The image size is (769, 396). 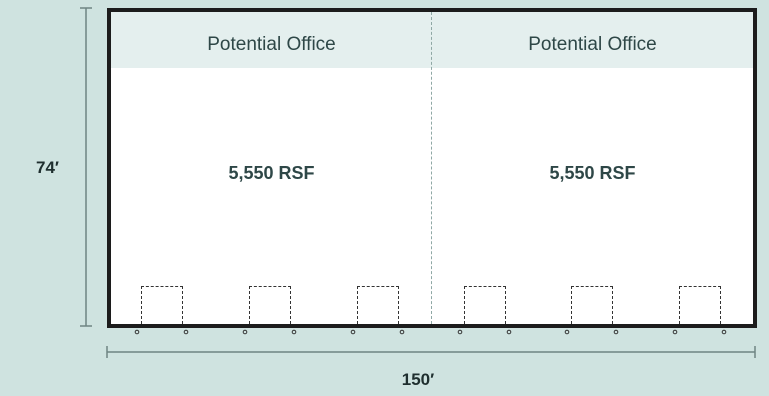 I want to click on office-label-left: Potential Office, so click(x=271, y=44).